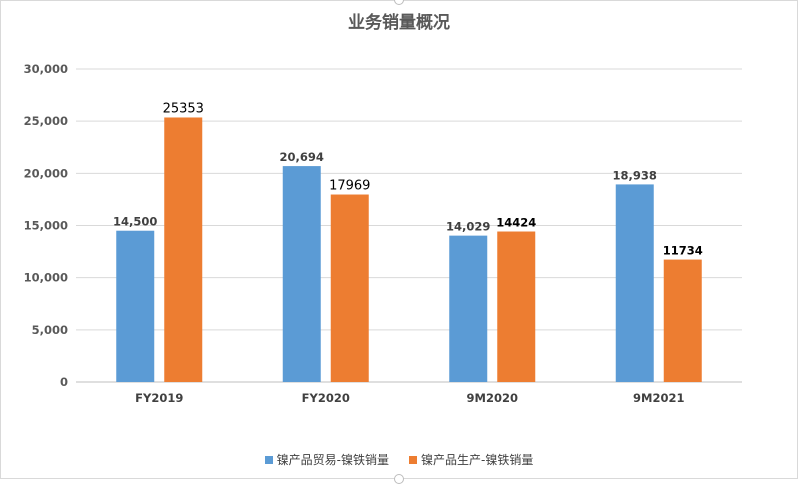 The image size is (798, 484). What do you see at coordinates (635, 175) in the screenshot?
I see `data-label: 18,938` at bounding box center [635, 175].